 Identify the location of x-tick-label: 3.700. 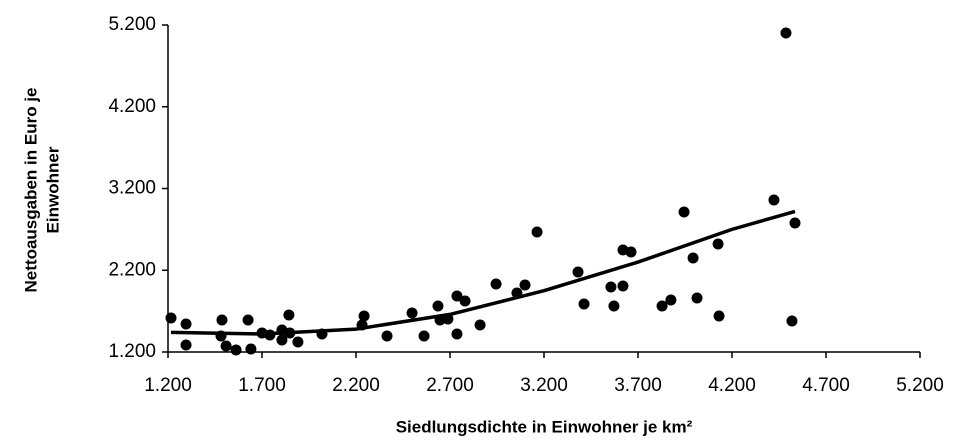
(638, 385).